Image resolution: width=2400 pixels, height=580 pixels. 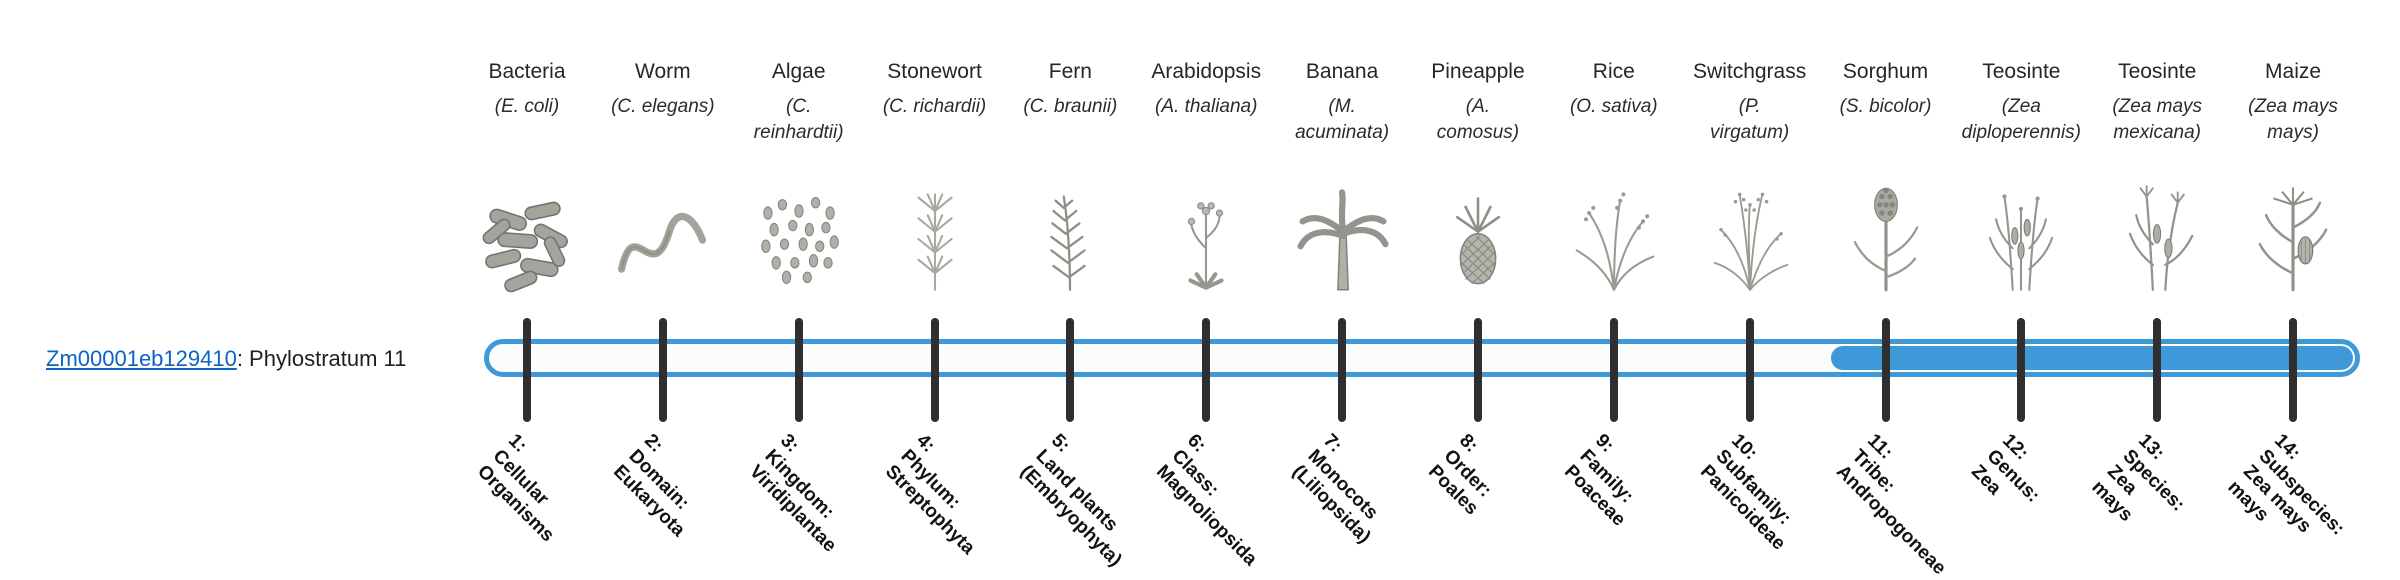 I want to click on organism-scientific-name: (C. richardii), so click(x=934, y=106).